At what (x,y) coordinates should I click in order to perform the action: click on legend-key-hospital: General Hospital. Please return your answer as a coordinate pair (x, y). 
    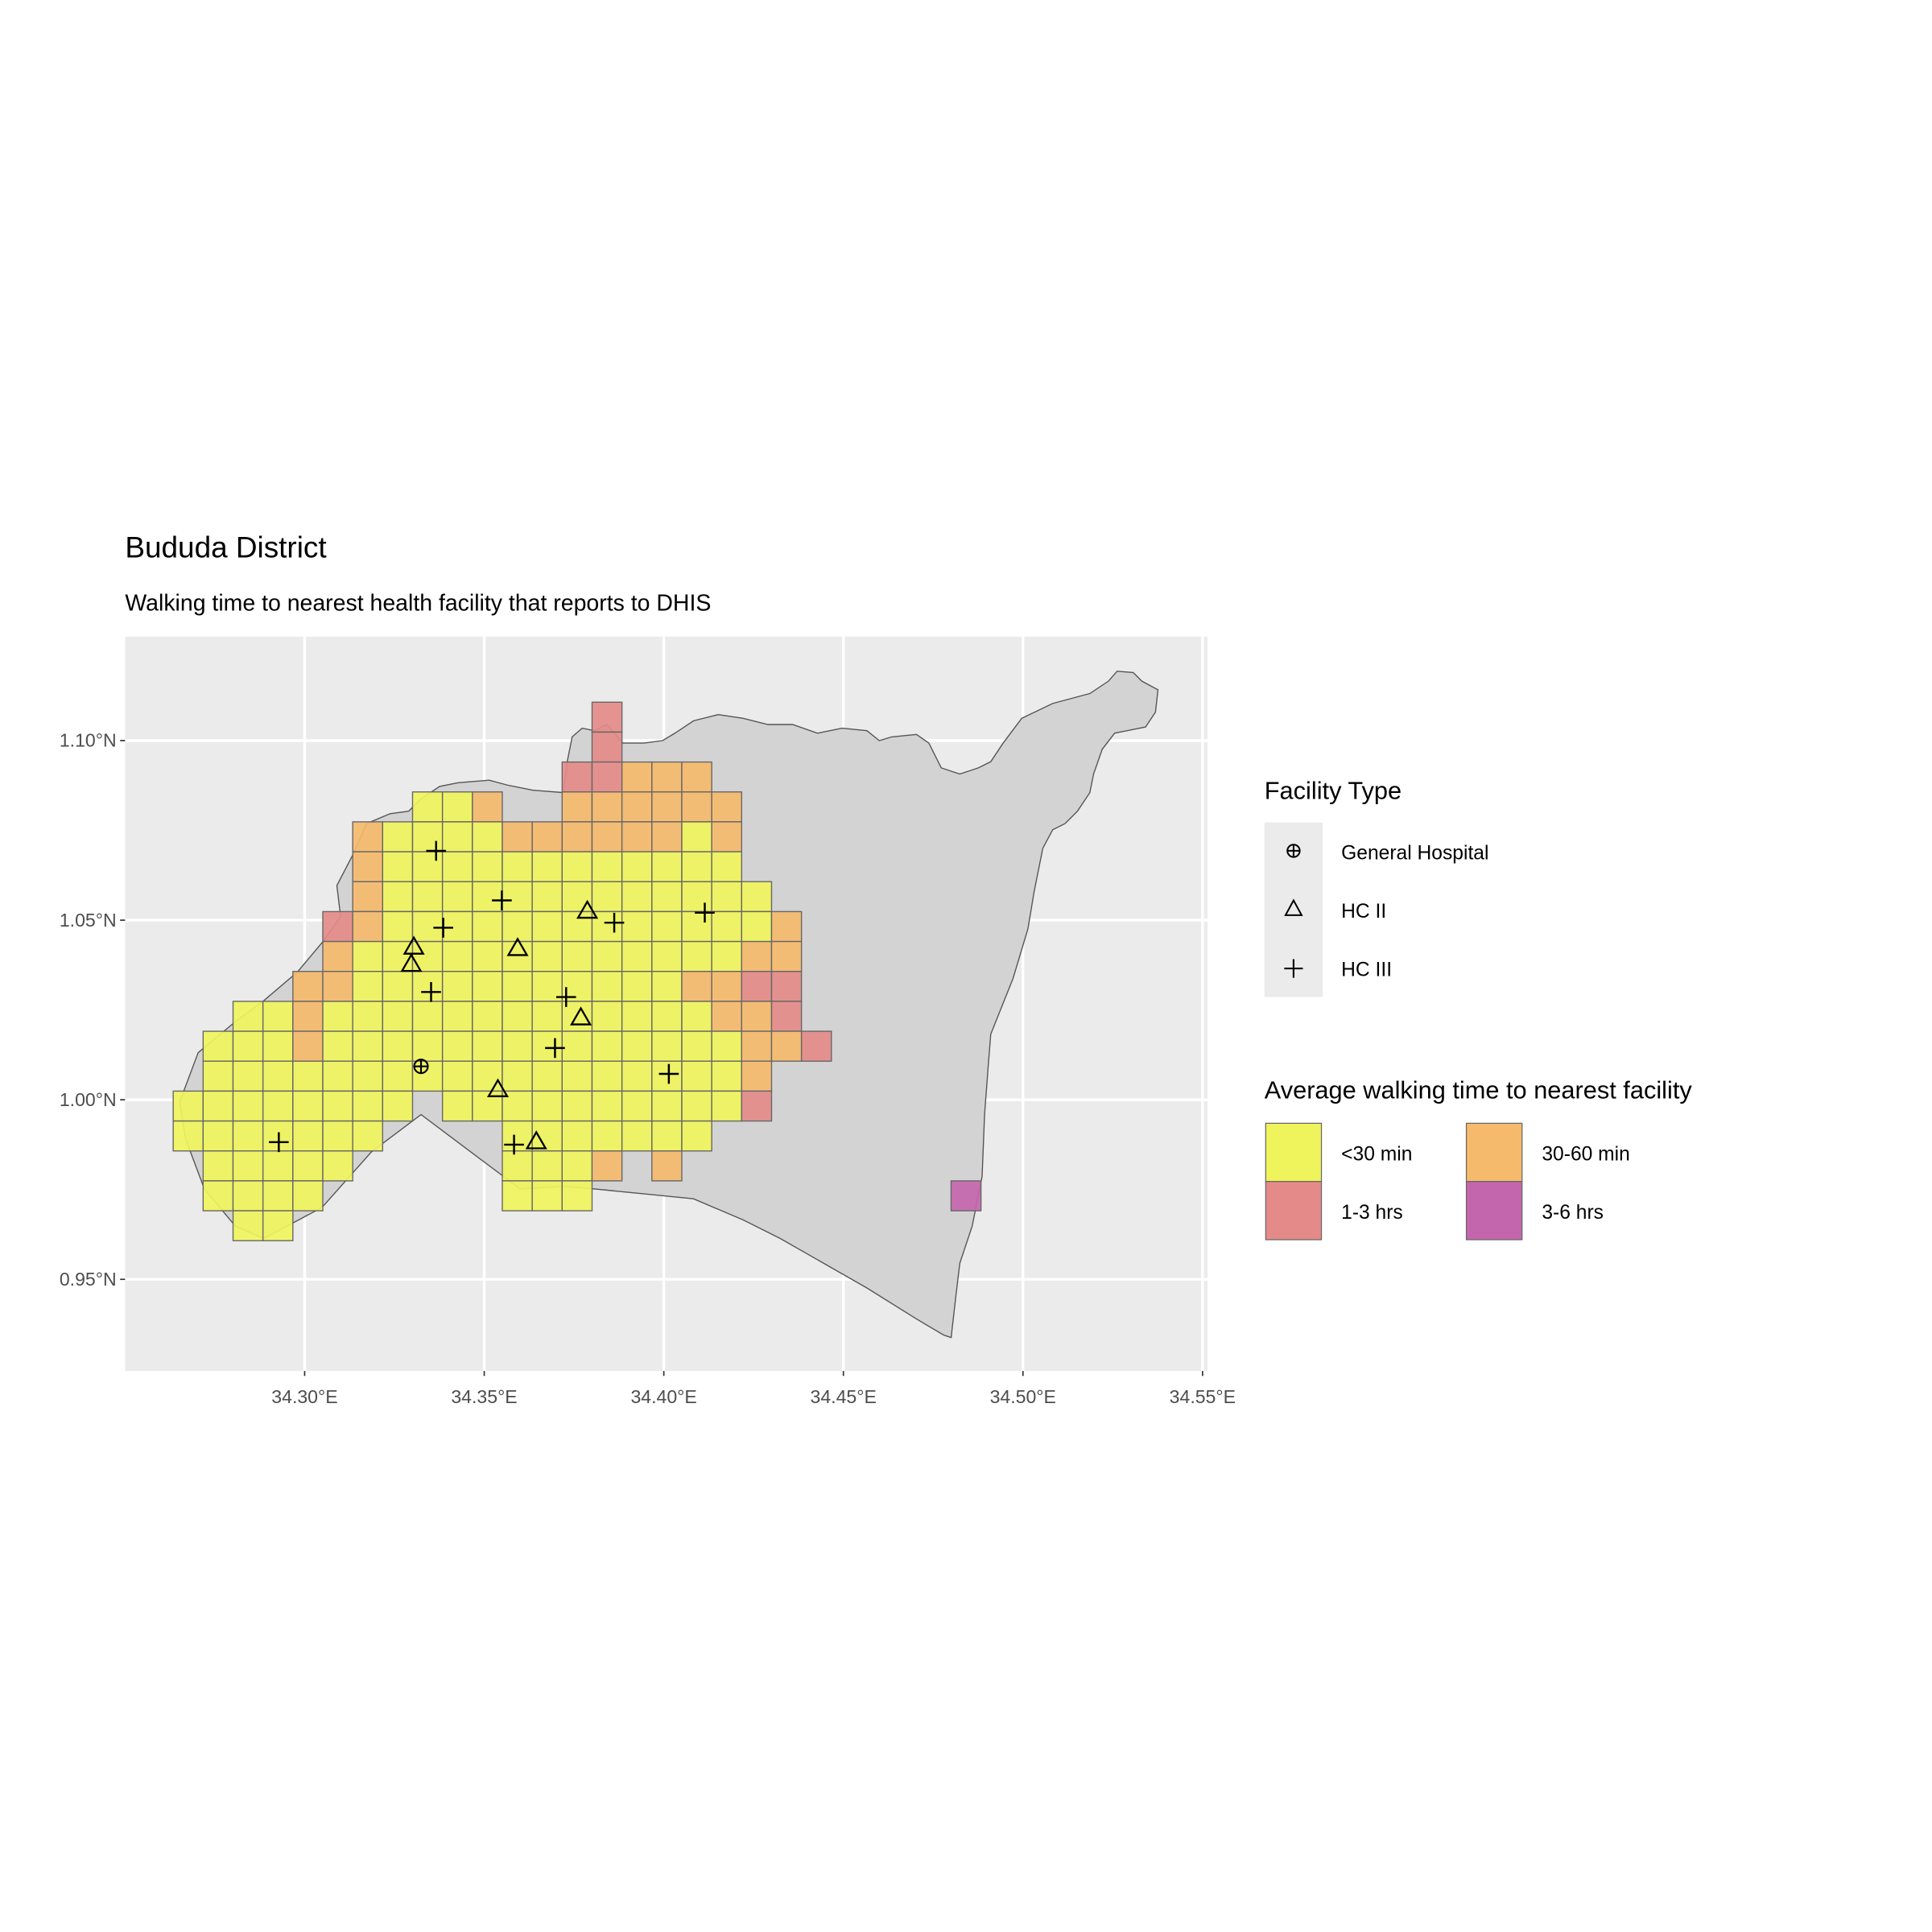
    Looking at the image, I should click on (1387, 854).